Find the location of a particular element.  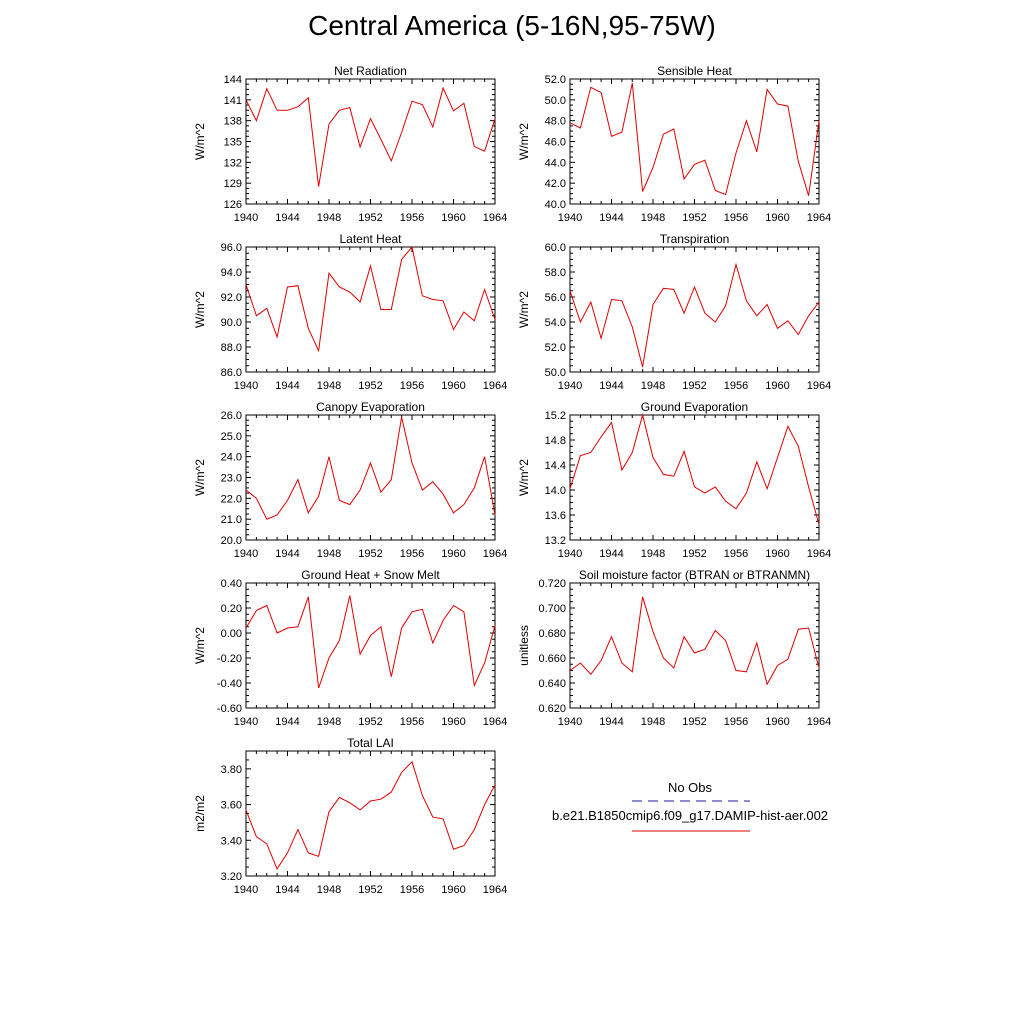

panel-title: Net Radiation is located at coordinates (370, 71).